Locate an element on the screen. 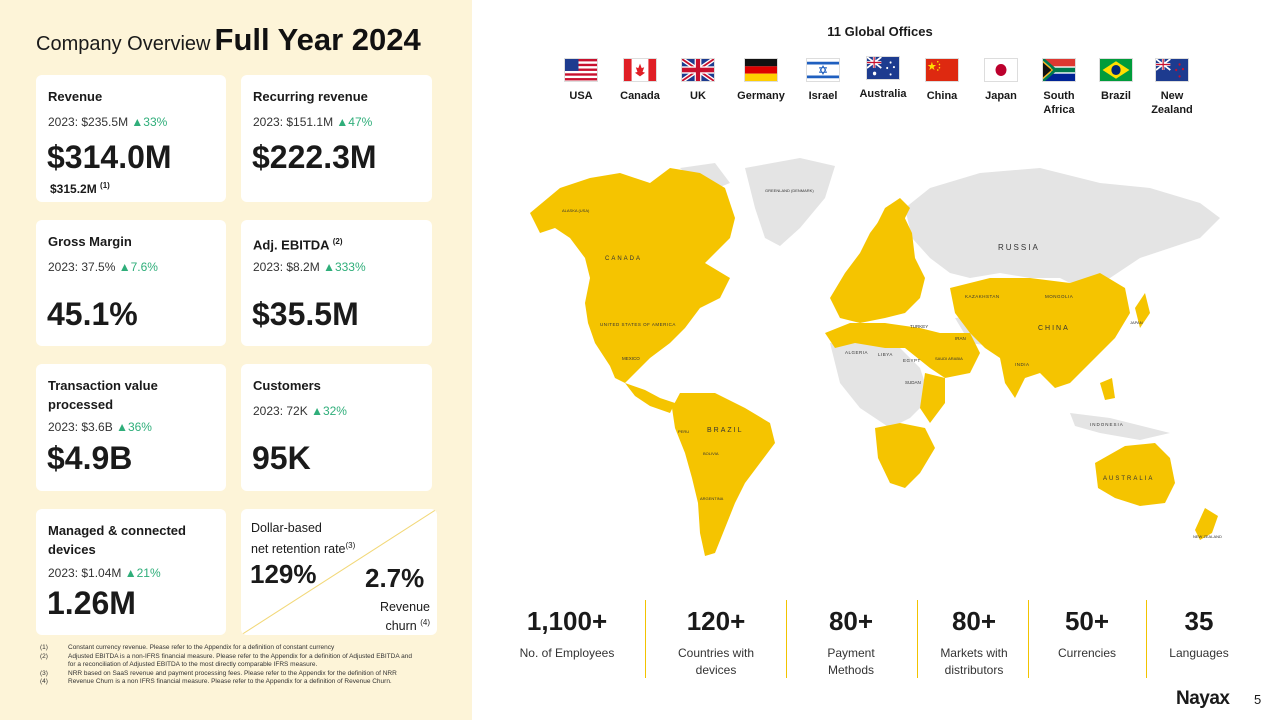 The height and width of the screenshot is (720, 1280). australia-shape is located at coordinates (1135, 474).